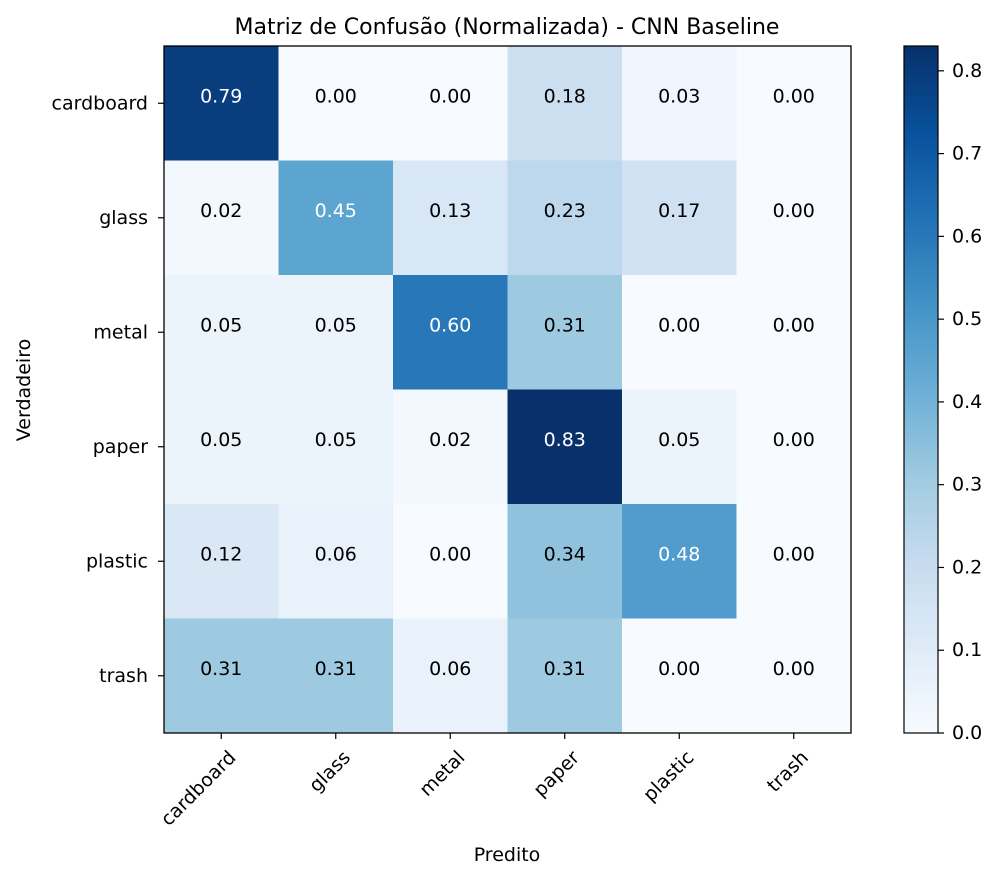 This screenshot has width=1001, height=880. Describe the element at coordinates (120, 332) in the screenshot. I see `y-tick-label: metal` at that location.